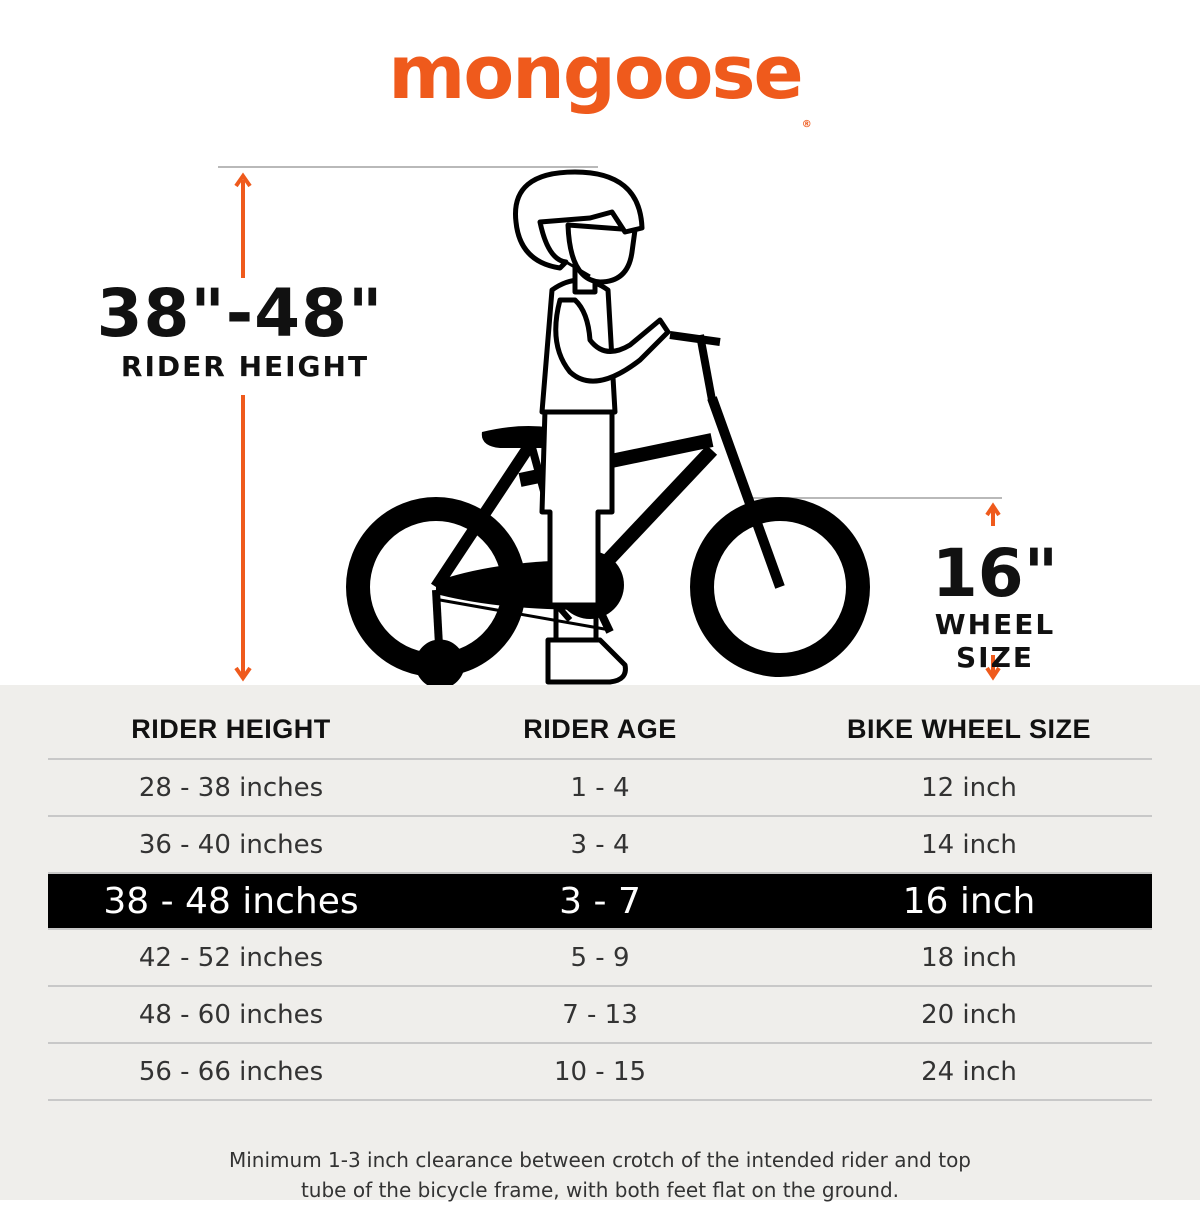 The height and width of the screenshot is (1205, 1200). Describe the element at coordinates (969, 787) in the screenshot. I see `cell-wheel-size: 12 inch` at that location.